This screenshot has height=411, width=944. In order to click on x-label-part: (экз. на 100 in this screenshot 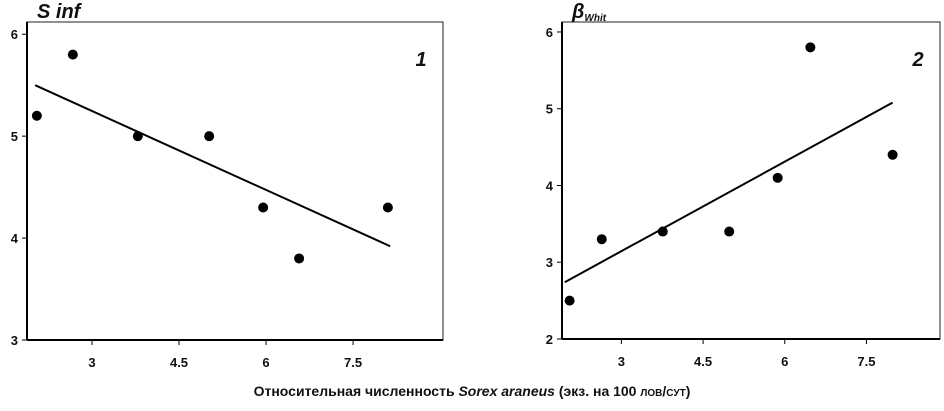, I will do `click(597, 391)`.